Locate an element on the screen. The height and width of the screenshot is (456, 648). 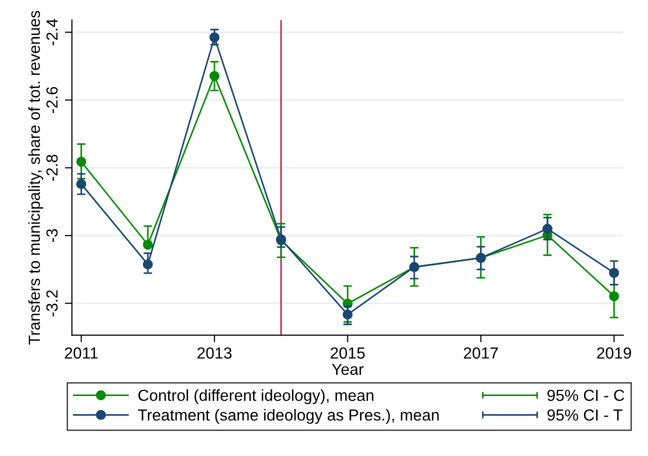
x-tick-label: 2019 is located at coordinates (614, 353).